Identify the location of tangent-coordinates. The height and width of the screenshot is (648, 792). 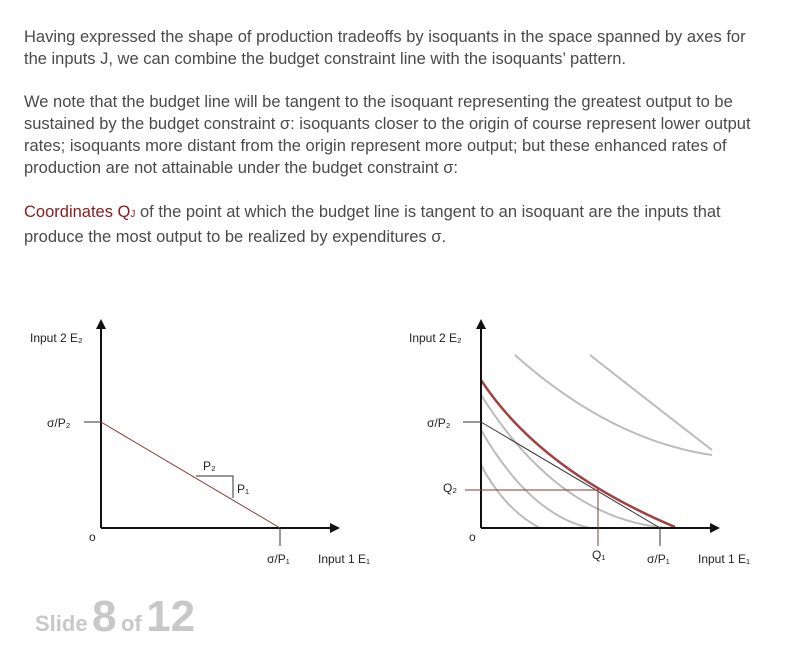
(532, 517).